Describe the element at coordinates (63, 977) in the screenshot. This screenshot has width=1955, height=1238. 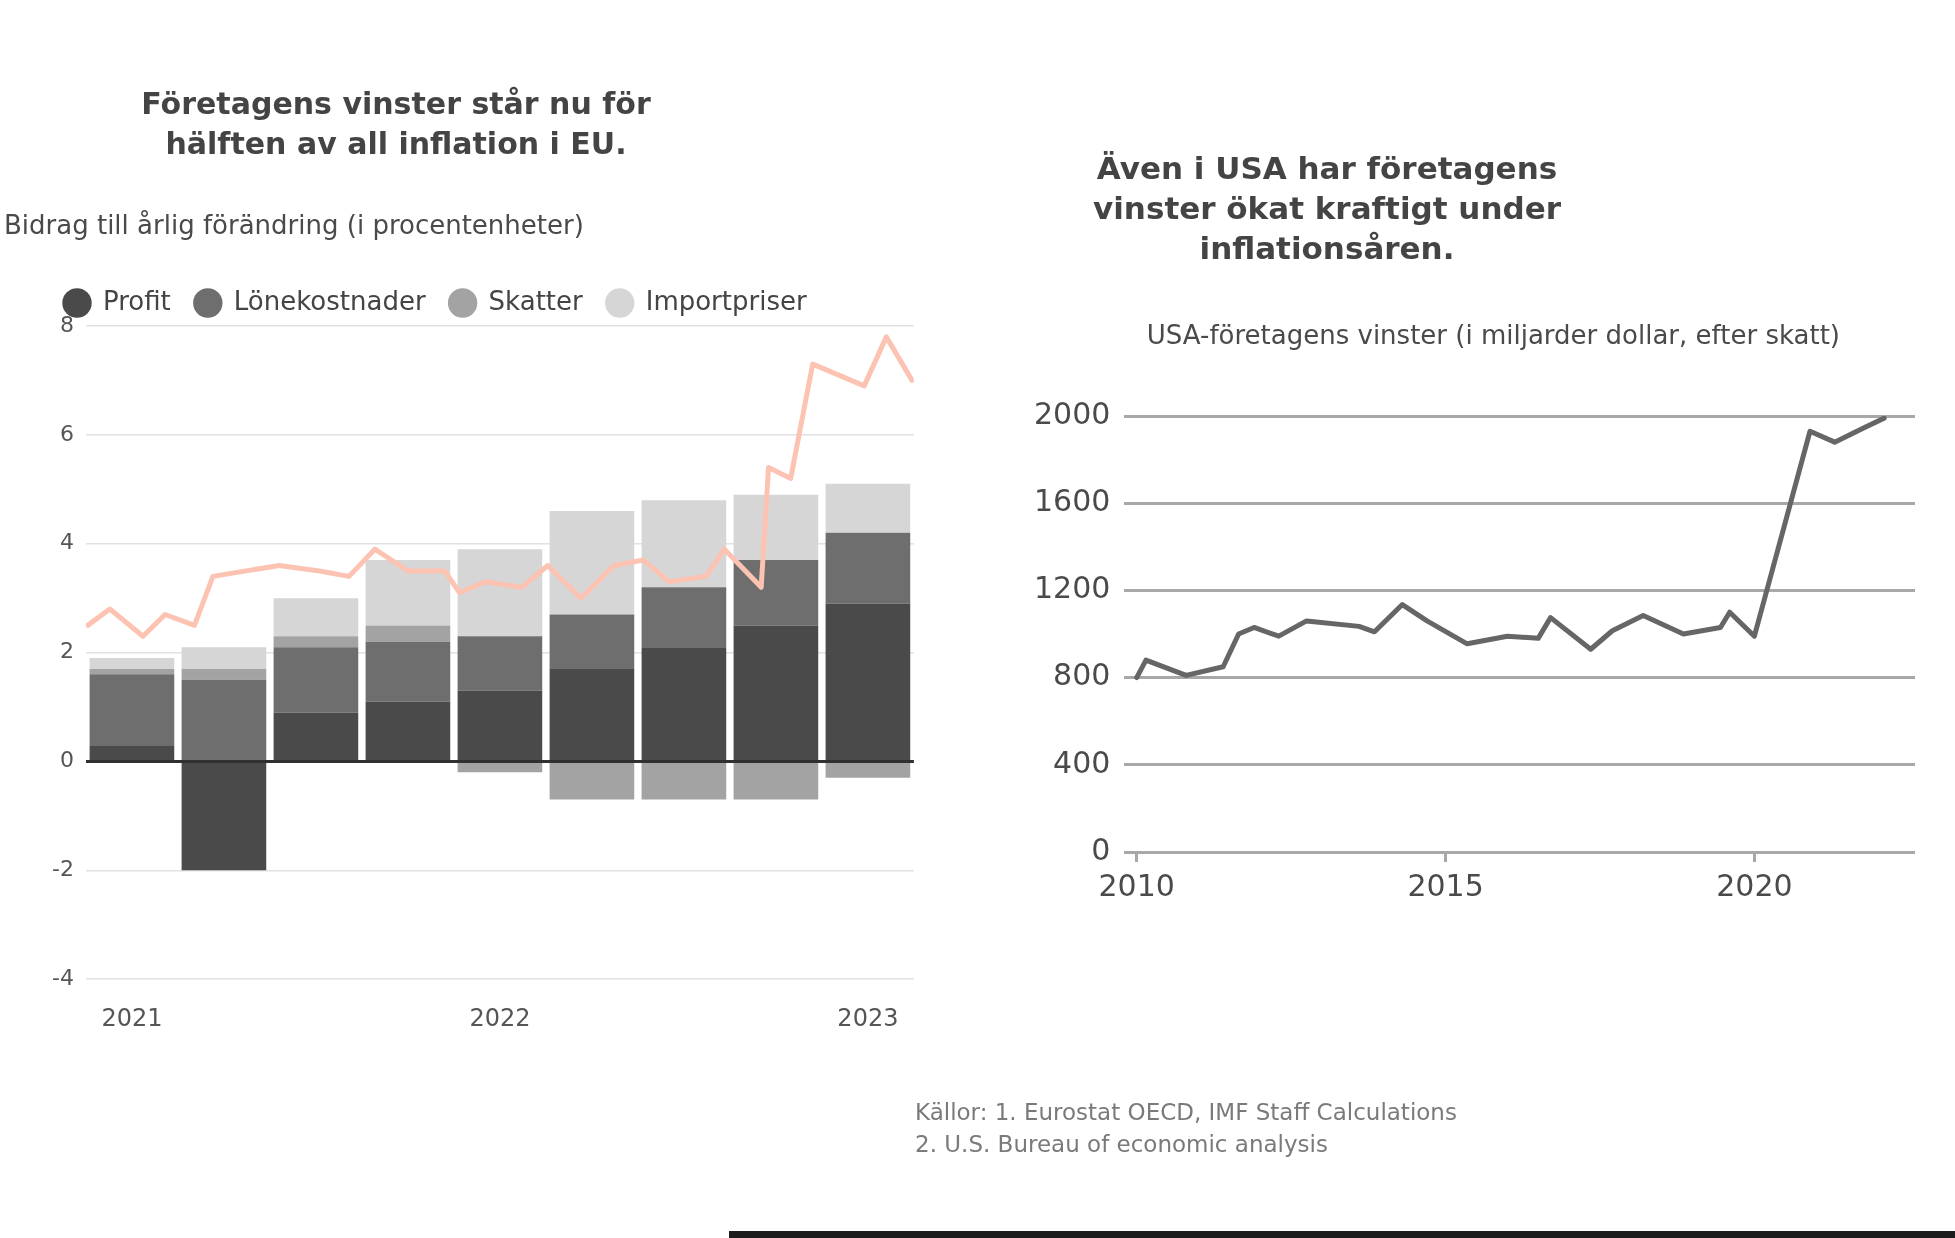
I see `y-tick-label: -4` at that location.